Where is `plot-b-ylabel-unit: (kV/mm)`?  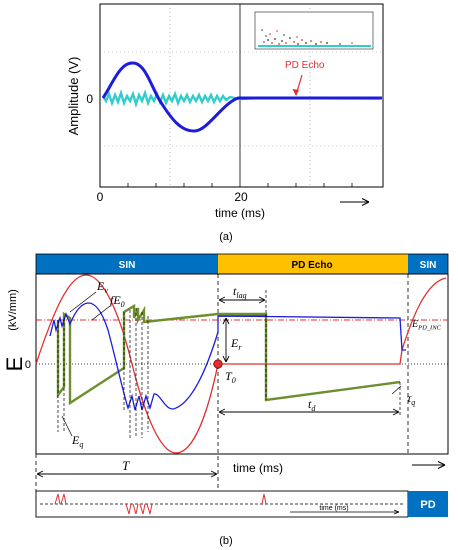
plot-b-ylabel-unit: (kV/mm) is located at coordinates (13, 310).